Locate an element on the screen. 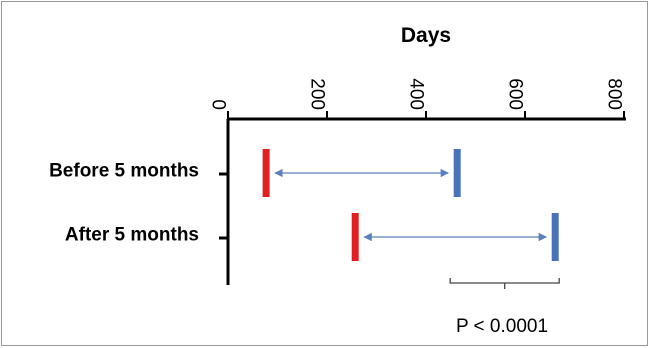 The image size is (651, 348). x-tick-label: 600 is located at coordinates (515, 94).